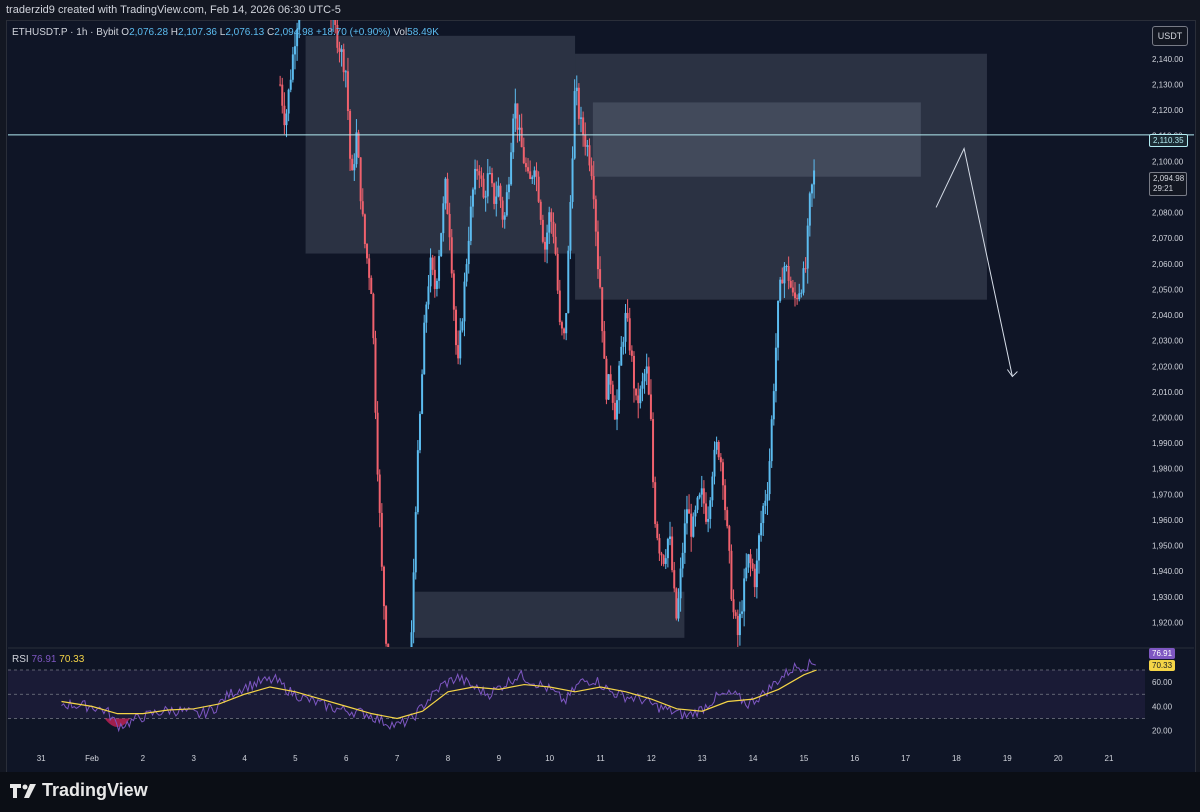 The width and height of the screenshot is (1200, 812). What do you see at coordinates (1168, 140) in the screenshot?
I see `hline-price-tag: 2,110.35` at bounding box center [1168, 140].